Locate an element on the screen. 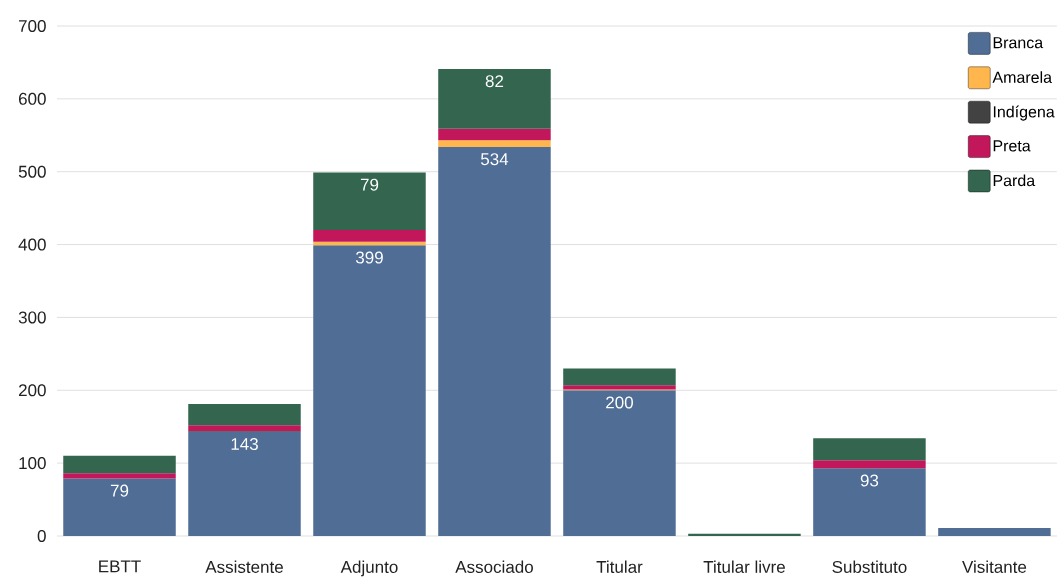 The height and width of the screenshot is (584, 1059). legend-label: Amarela is located at coordinates (1022, 77).